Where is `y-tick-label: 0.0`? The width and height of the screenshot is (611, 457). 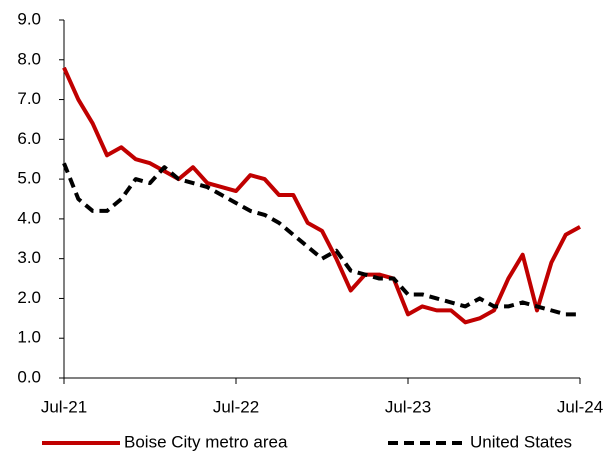 y-tick-label: 0.0 is located at coordinates (29, 376).